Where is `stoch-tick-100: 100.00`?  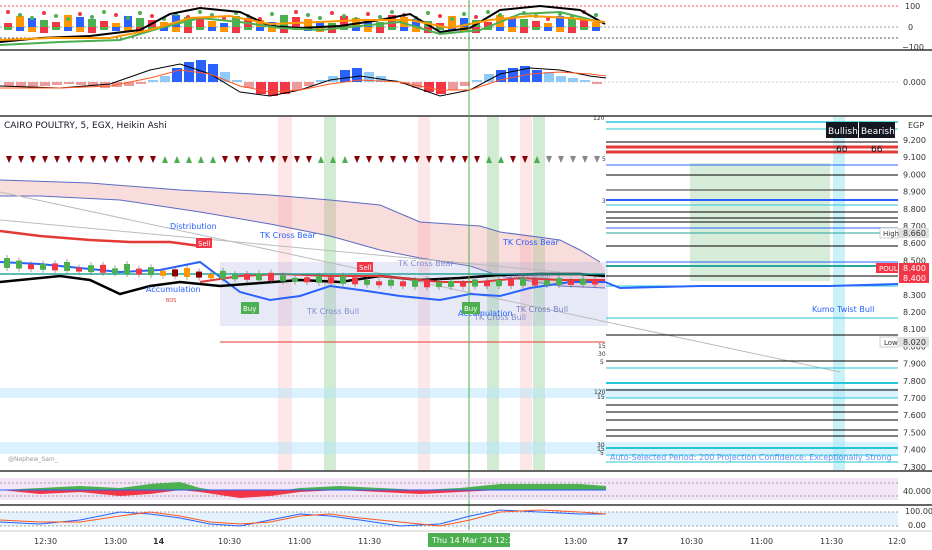 stoch-tick-100: 100.00 is located at coordinates (918, 511).